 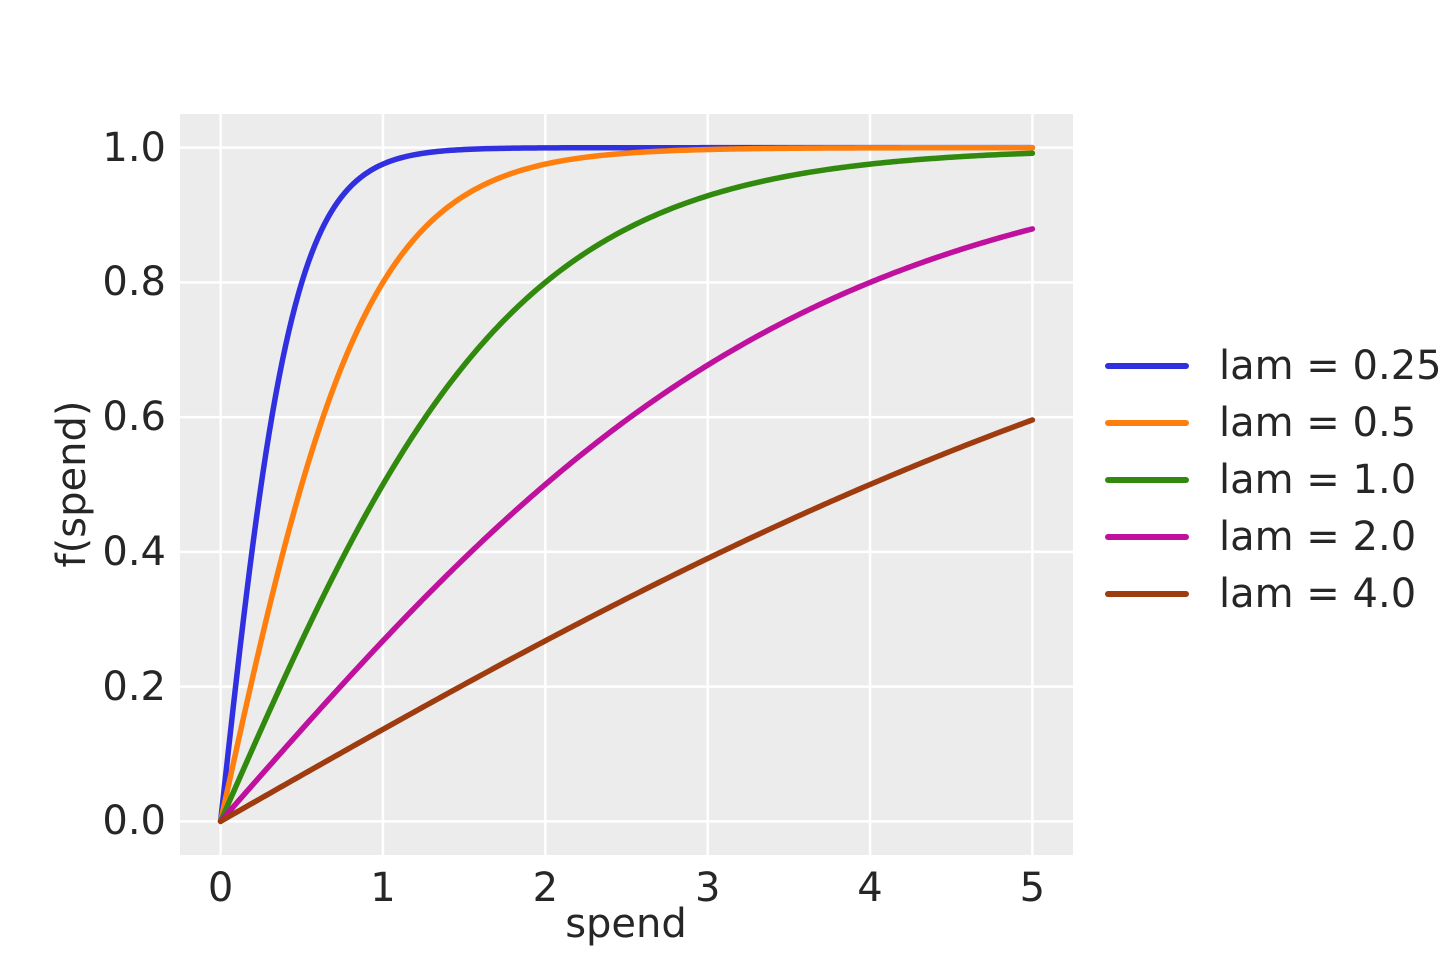 What do you see at coordinates (870, 888) in the screenshot?
I see `x-tick-label: 4` at bounding box center [870, 888].